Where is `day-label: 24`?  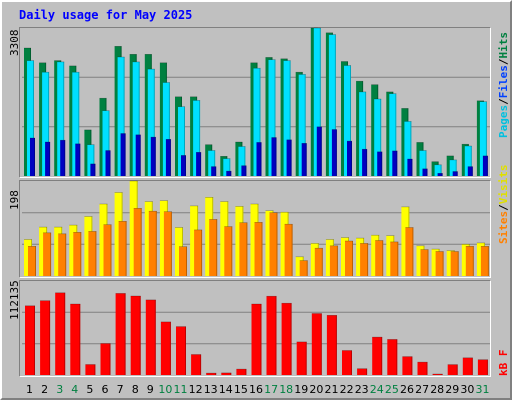
day-label: 24 is located at coordinates (377, 389).